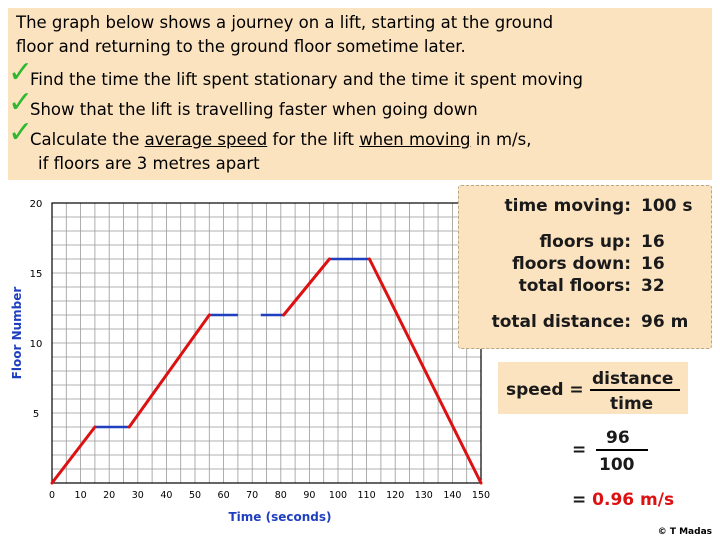  Describe the element at coordinates (617, 465) in the screenshot. I see `numeric-denominator: 100` at that location.